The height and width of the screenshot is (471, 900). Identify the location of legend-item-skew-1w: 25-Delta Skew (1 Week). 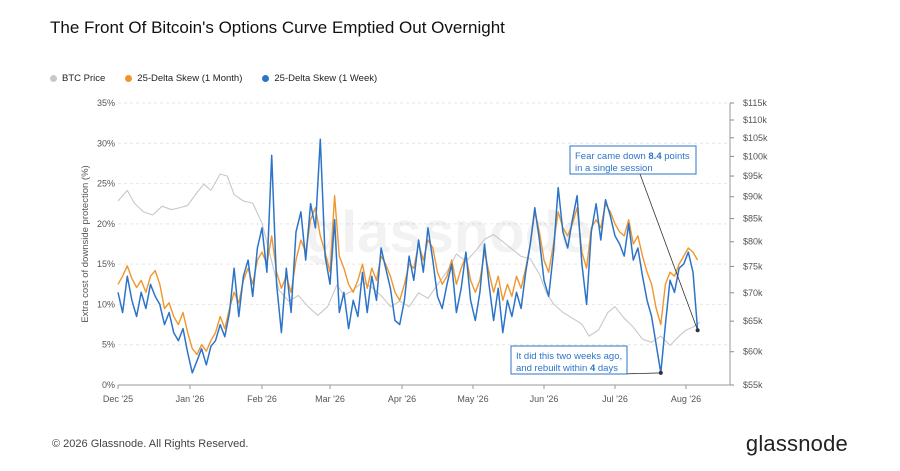
(319, 78).